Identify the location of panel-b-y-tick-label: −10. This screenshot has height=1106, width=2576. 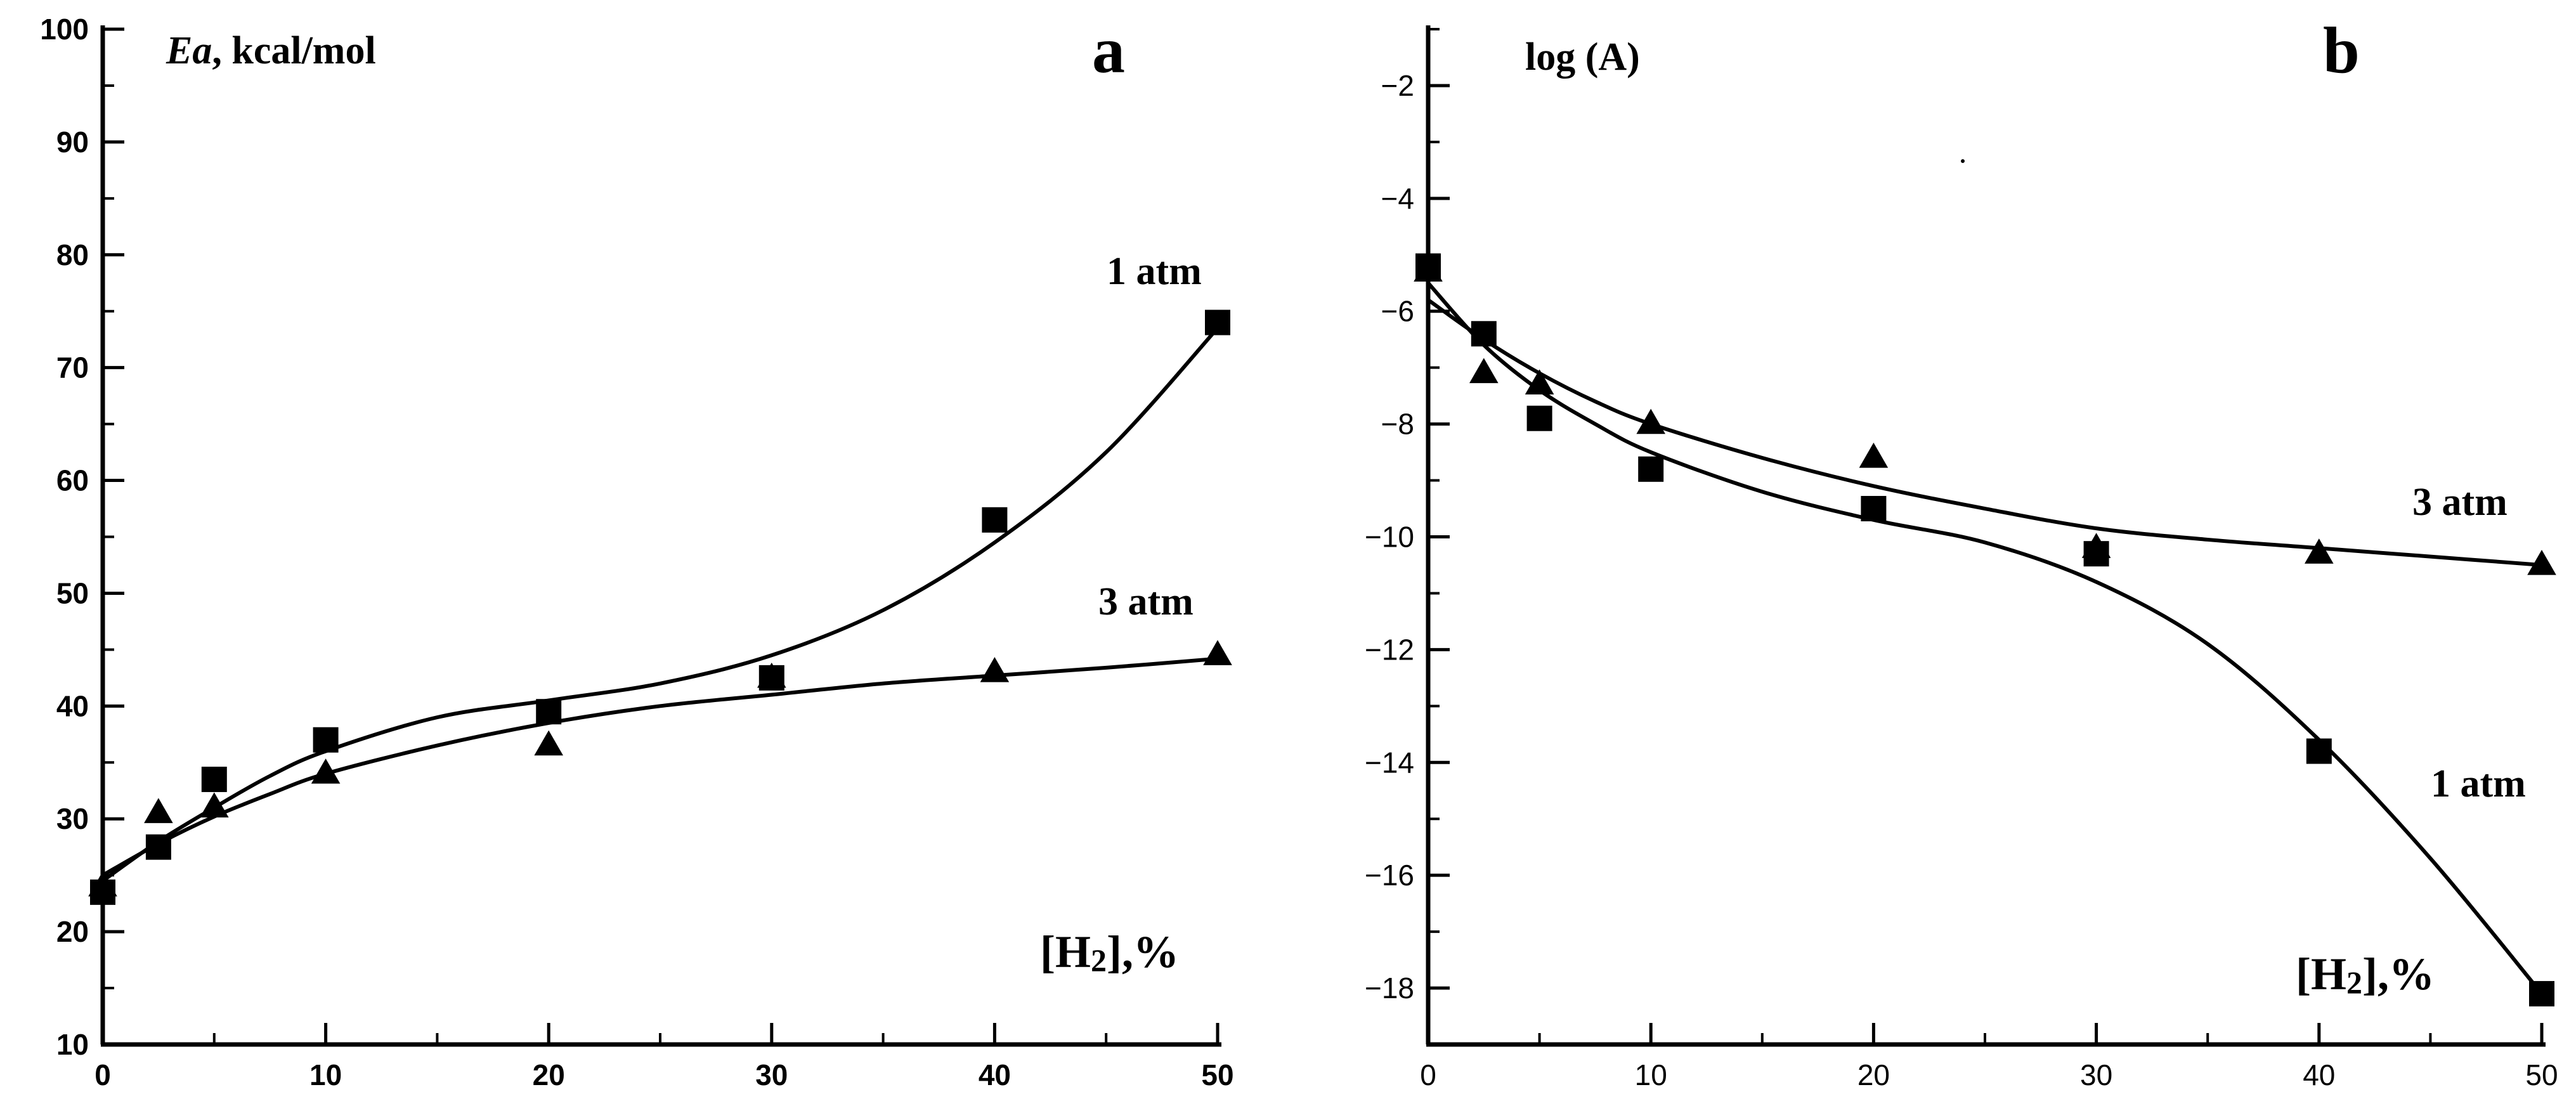
(1390, 537).